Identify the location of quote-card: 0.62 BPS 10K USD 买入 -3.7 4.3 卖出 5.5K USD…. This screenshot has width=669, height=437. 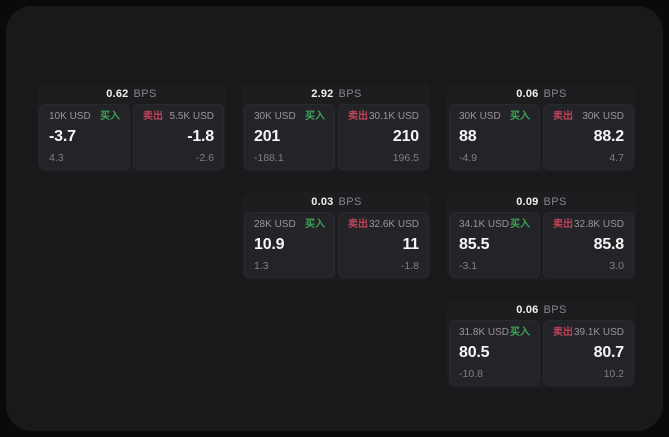
(131, 128).